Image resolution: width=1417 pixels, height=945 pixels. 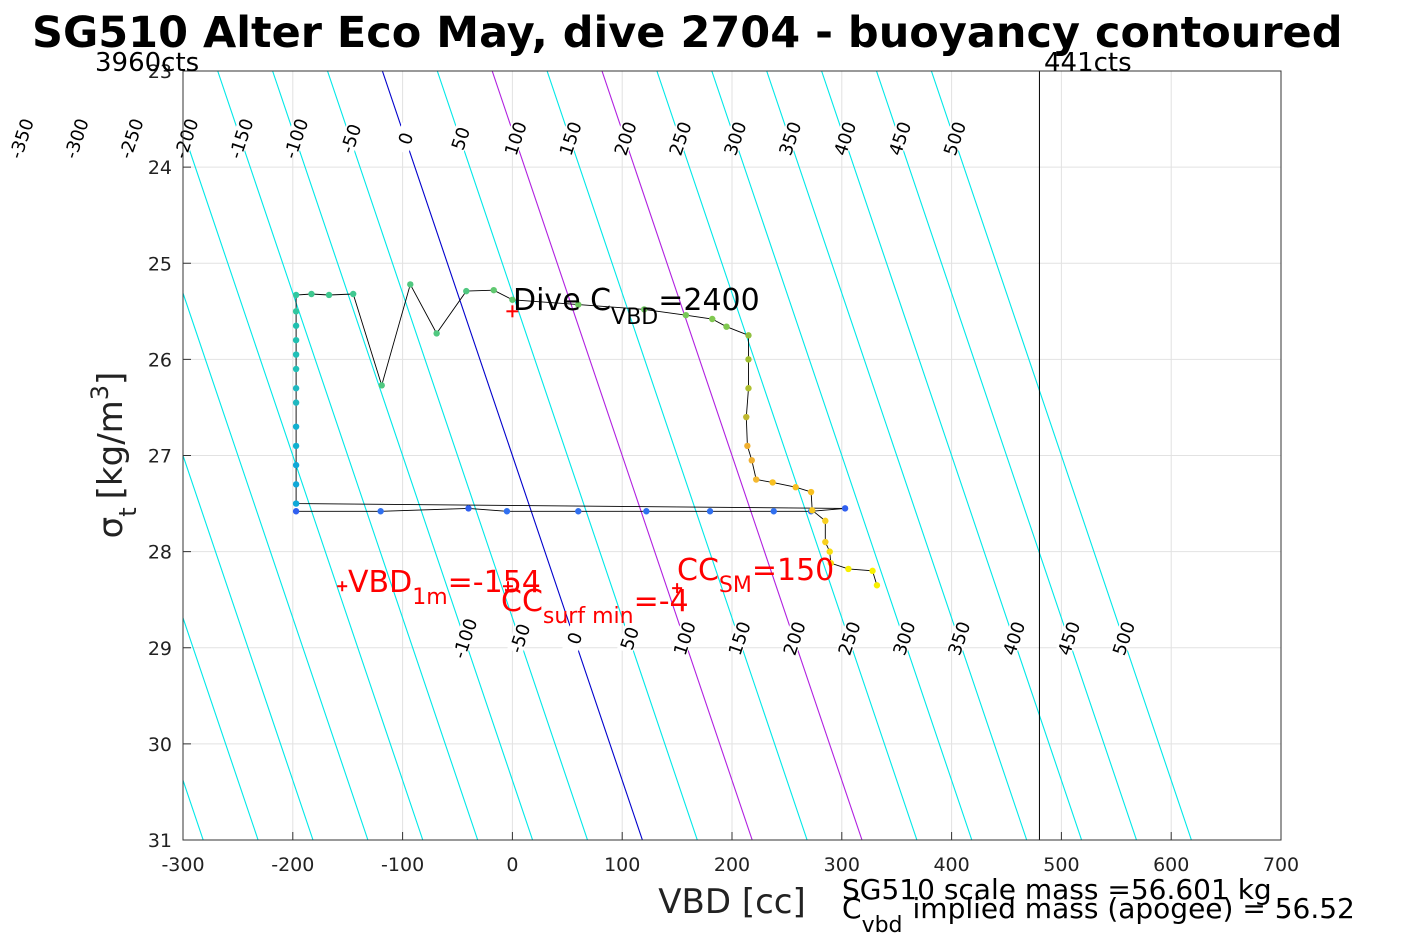 I want to click on dive-cvbd-sub: VBD, so click(x=634, y=317).